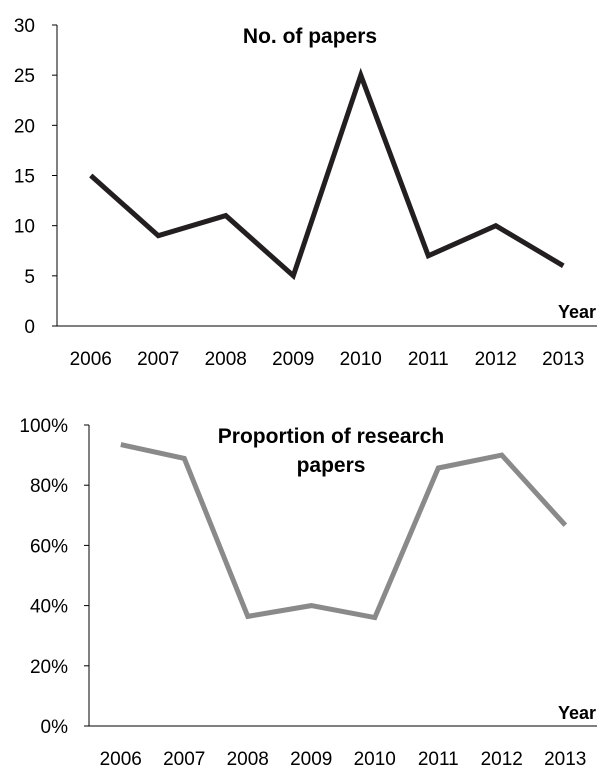 This screenshot has height=769, width=603. Describe the element at coordinates (327, 359) in the screenshot. I see `chart1-x-ticks: 2006 2007 2008 2009 2010 2011 2012 2013` at that location.